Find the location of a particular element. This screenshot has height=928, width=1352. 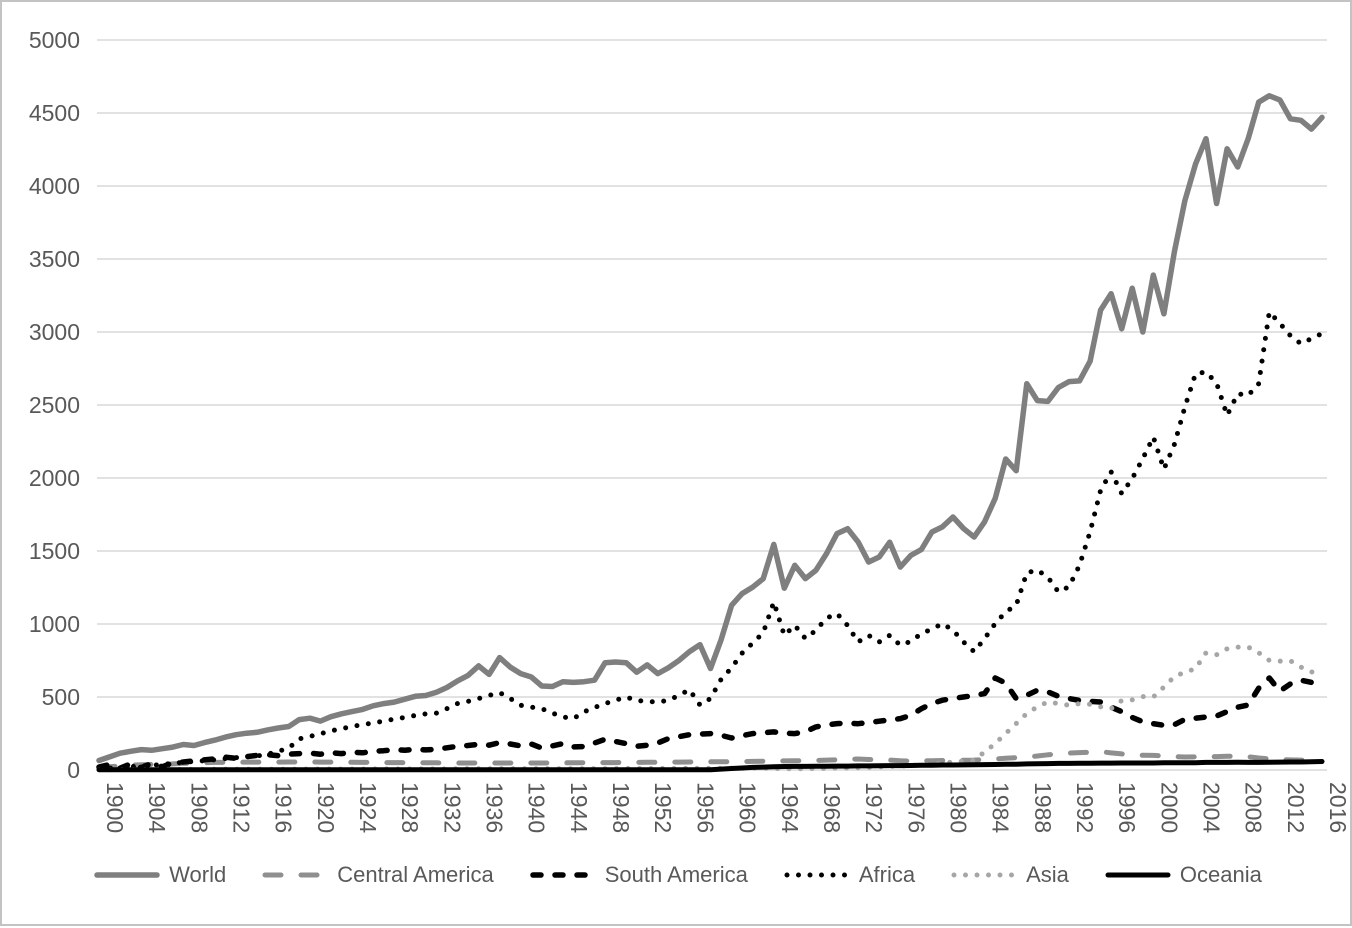

legend-item-africa: Africa is located at coordinates (849, 875).